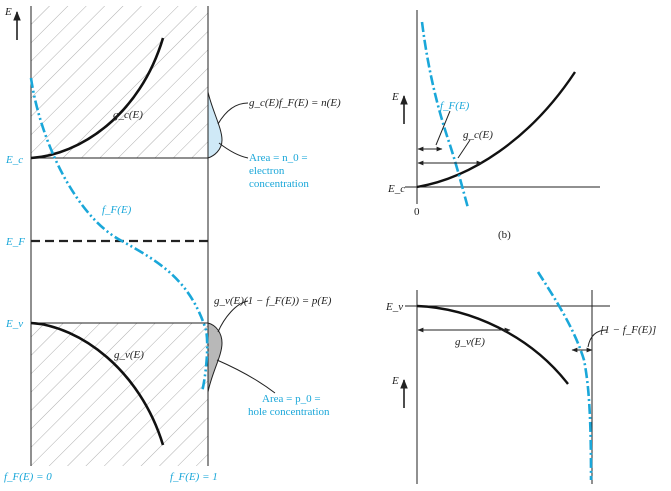 This screenshot has width=671, height=491. What do you see at coordinates (279, 184) in the screenshot?
I see `electron-area-text-3: concentration` at bounding box center [279, 184].